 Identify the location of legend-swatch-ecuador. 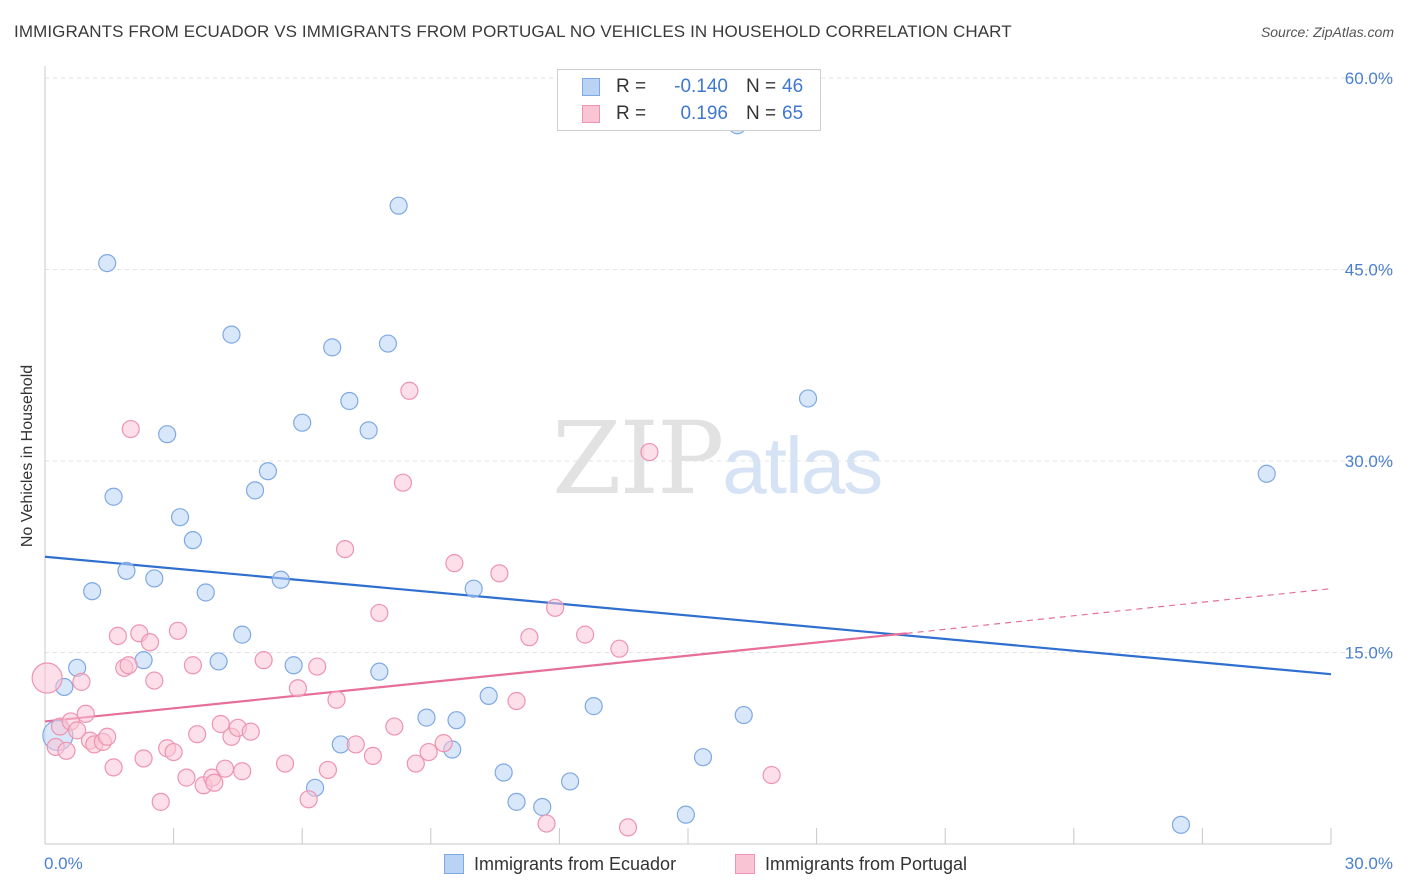
(591, 87).